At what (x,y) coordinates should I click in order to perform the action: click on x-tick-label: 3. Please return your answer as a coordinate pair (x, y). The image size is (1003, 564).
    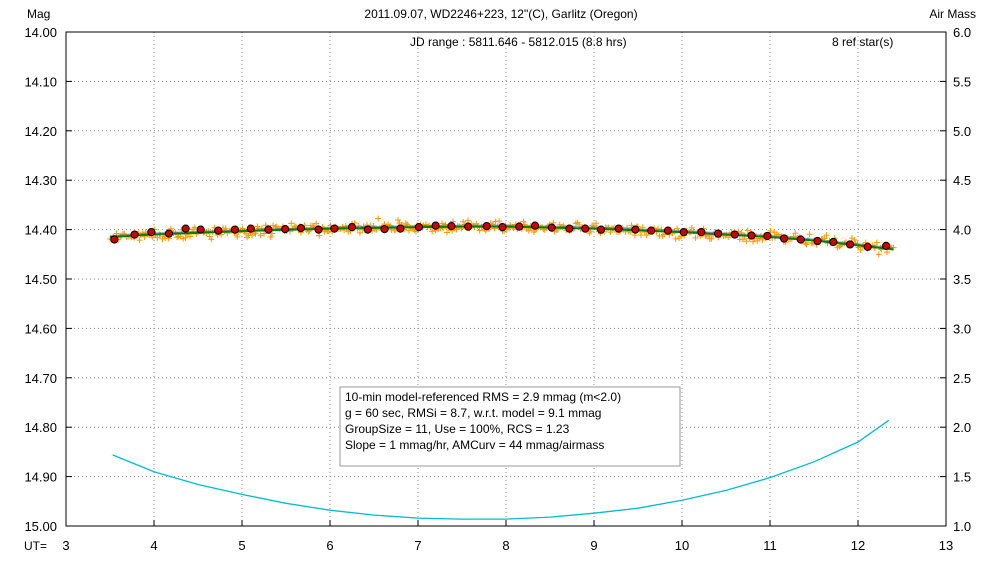
    Looking at the image, I should click on (65, 545).